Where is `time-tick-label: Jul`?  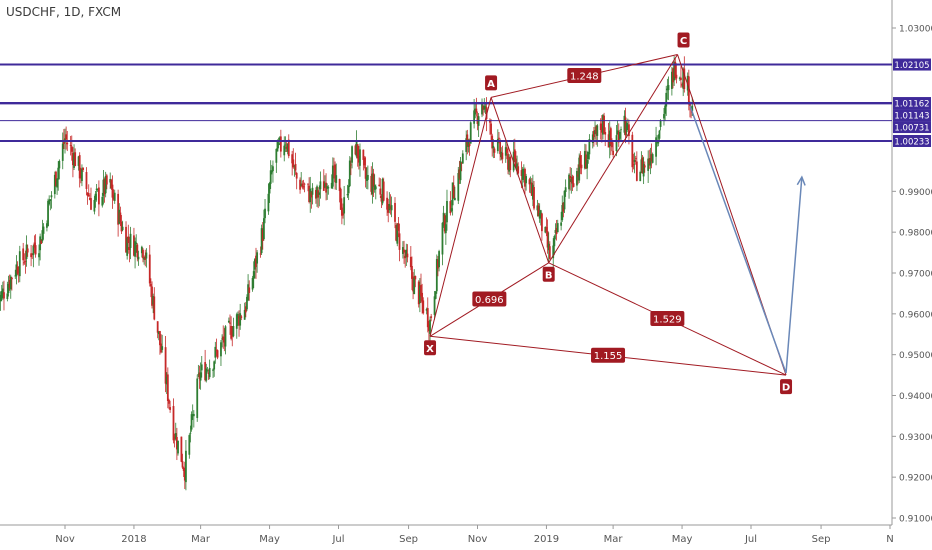
time-tick-label: Jul is located at coordinates (750, 539).